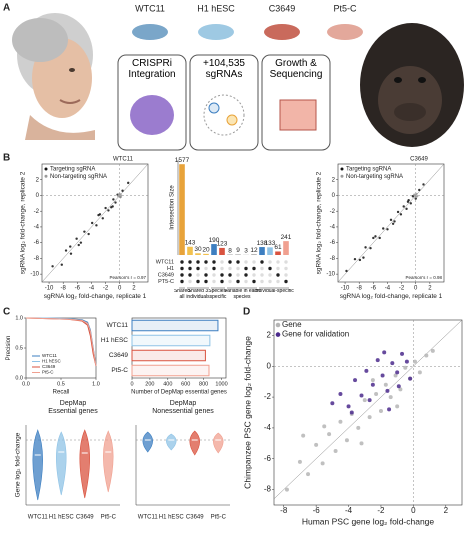 The height and width of the screenshot is (535, 474). Describe the element at coordinates (345, 8) in the screenshot. I see `cell-line-label: Pt5-C` at that location.